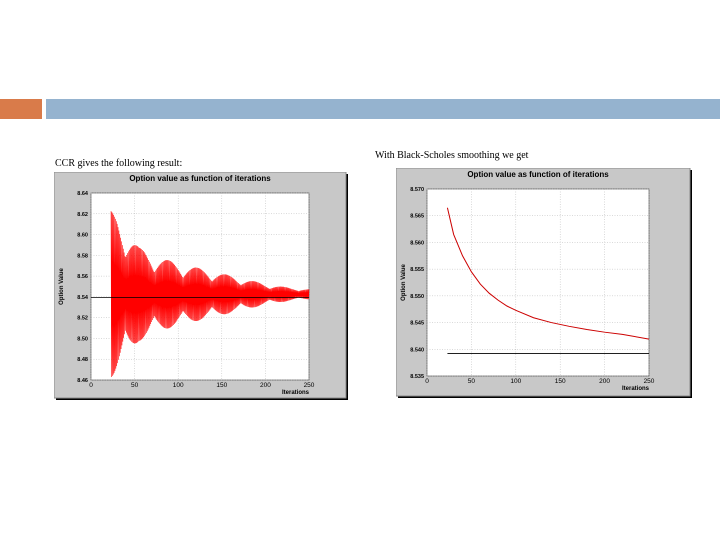 This screenshot has height=540, width=720. I want to click on y-tick-label: 8.46, so click(82, 381).